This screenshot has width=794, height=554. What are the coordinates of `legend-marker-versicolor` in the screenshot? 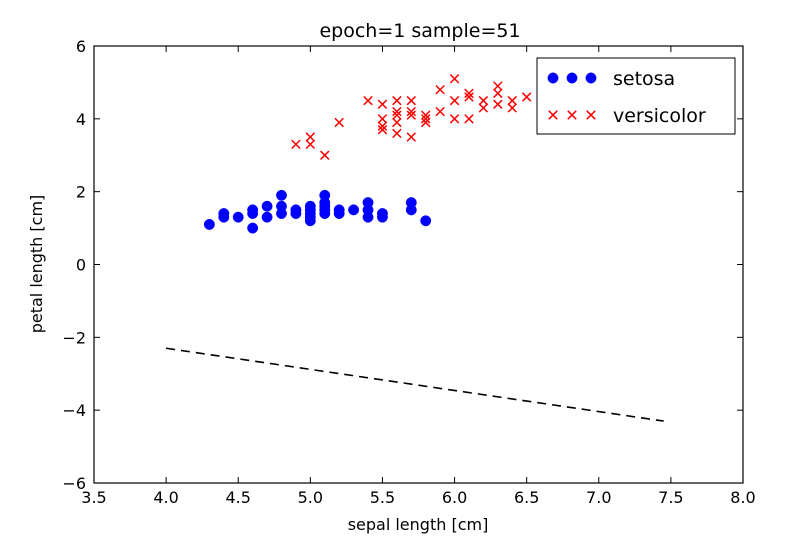 It's located at (553, 115).